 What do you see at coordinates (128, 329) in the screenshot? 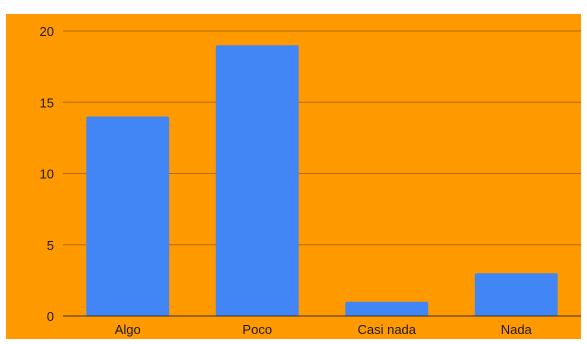
I see `x-tick-label: Algo` at bounding box center [128, 329].